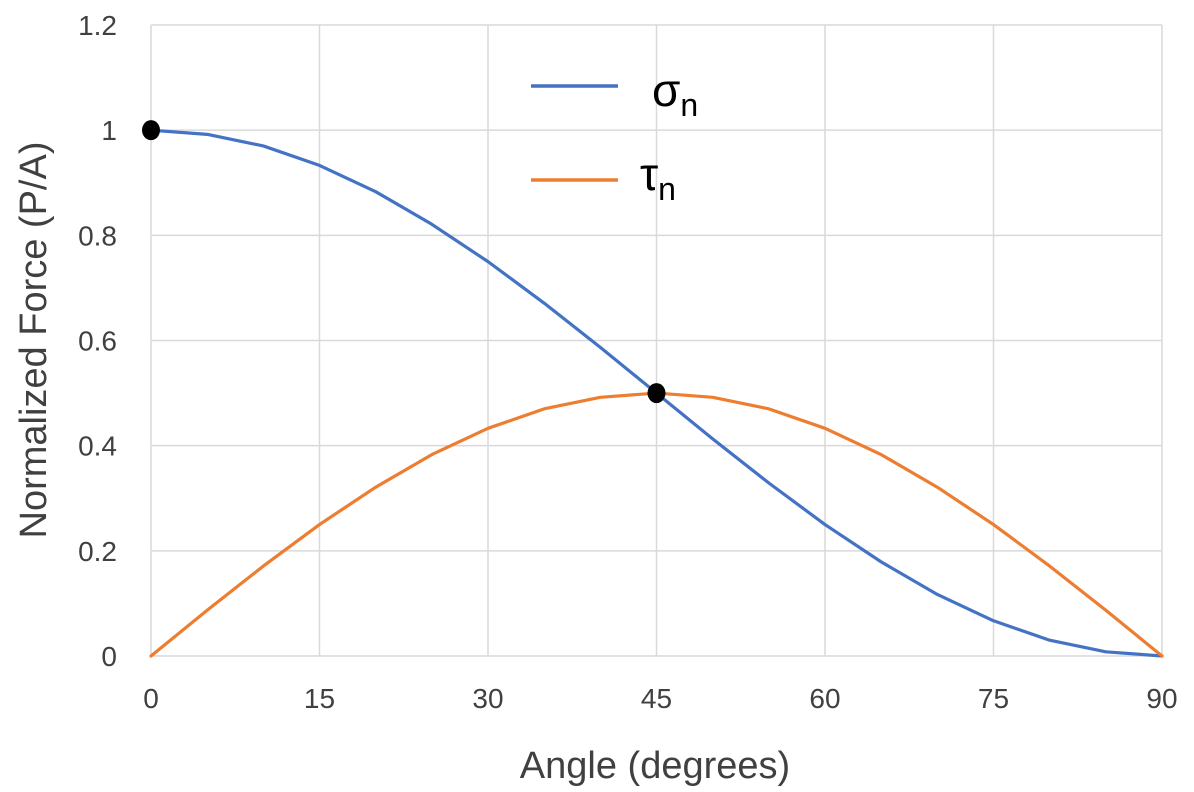  I want to click on legend-item-tau: τn, so click(603, 177).